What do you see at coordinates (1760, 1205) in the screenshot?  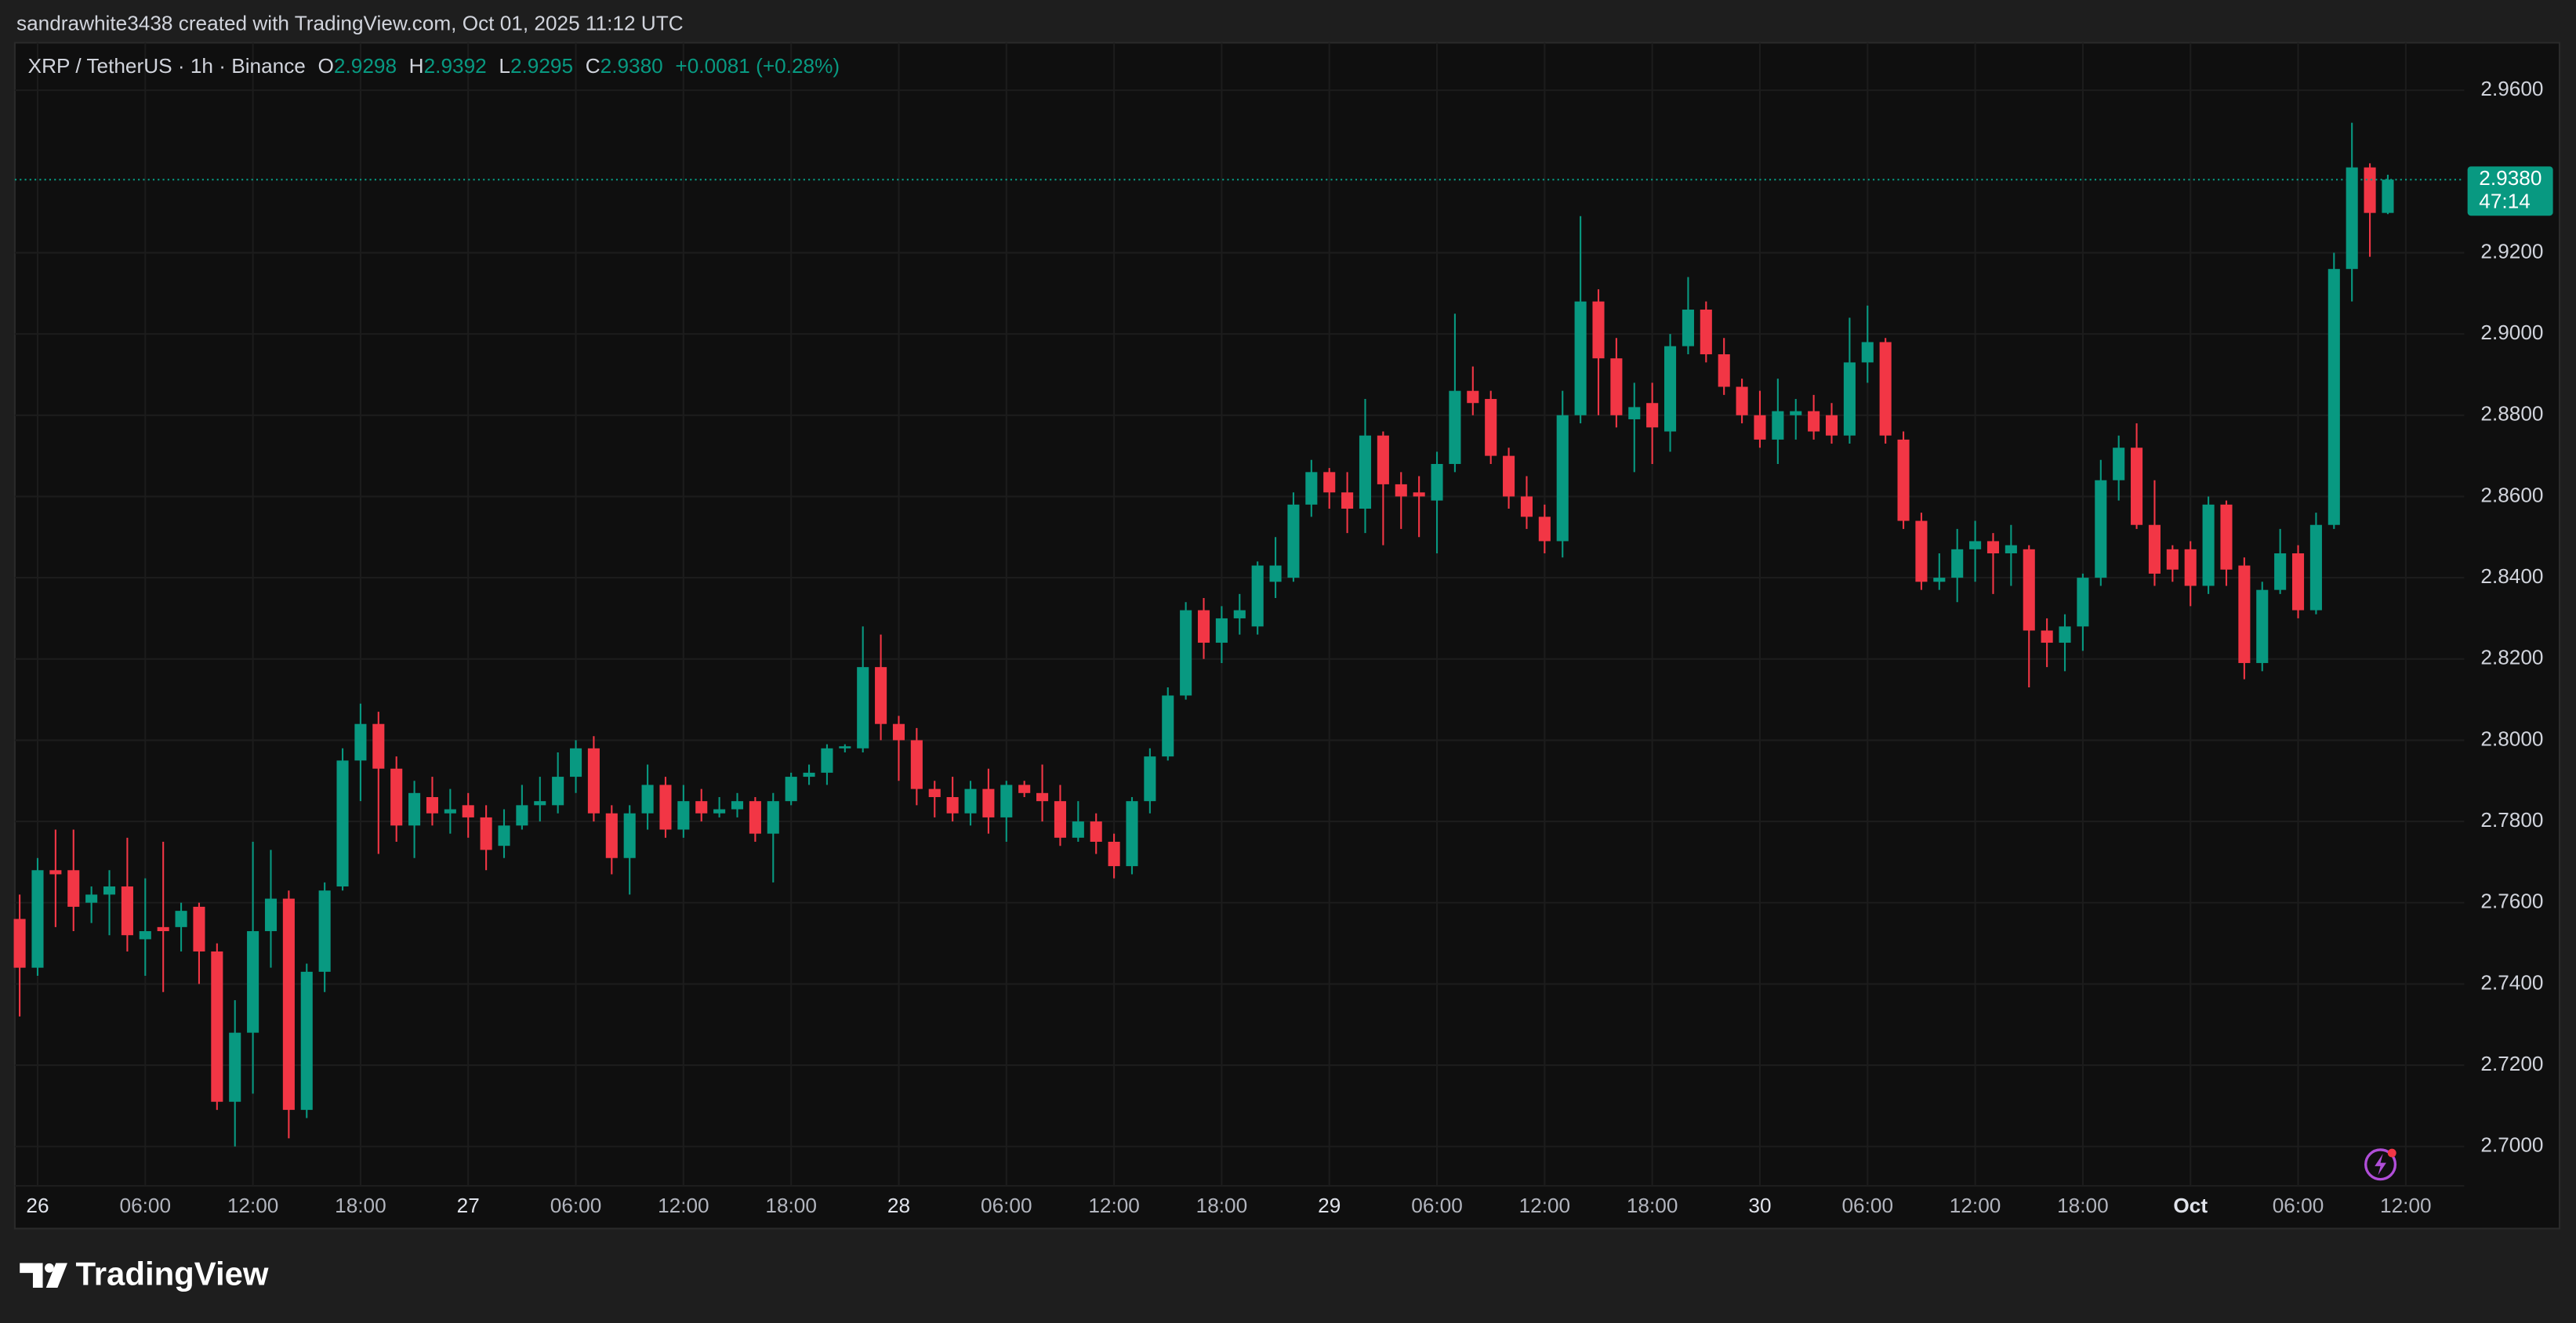 I see `x-tick-label: 30` at bounding box center [1760, 1205].